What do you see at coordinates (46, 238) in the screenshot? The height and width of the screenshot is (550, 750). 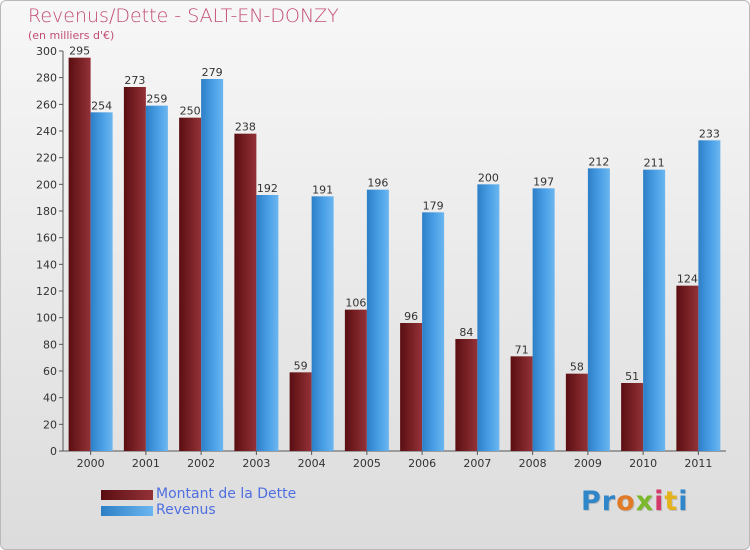 I see `y-tick-label: 160` at bounding box center [46, 238].